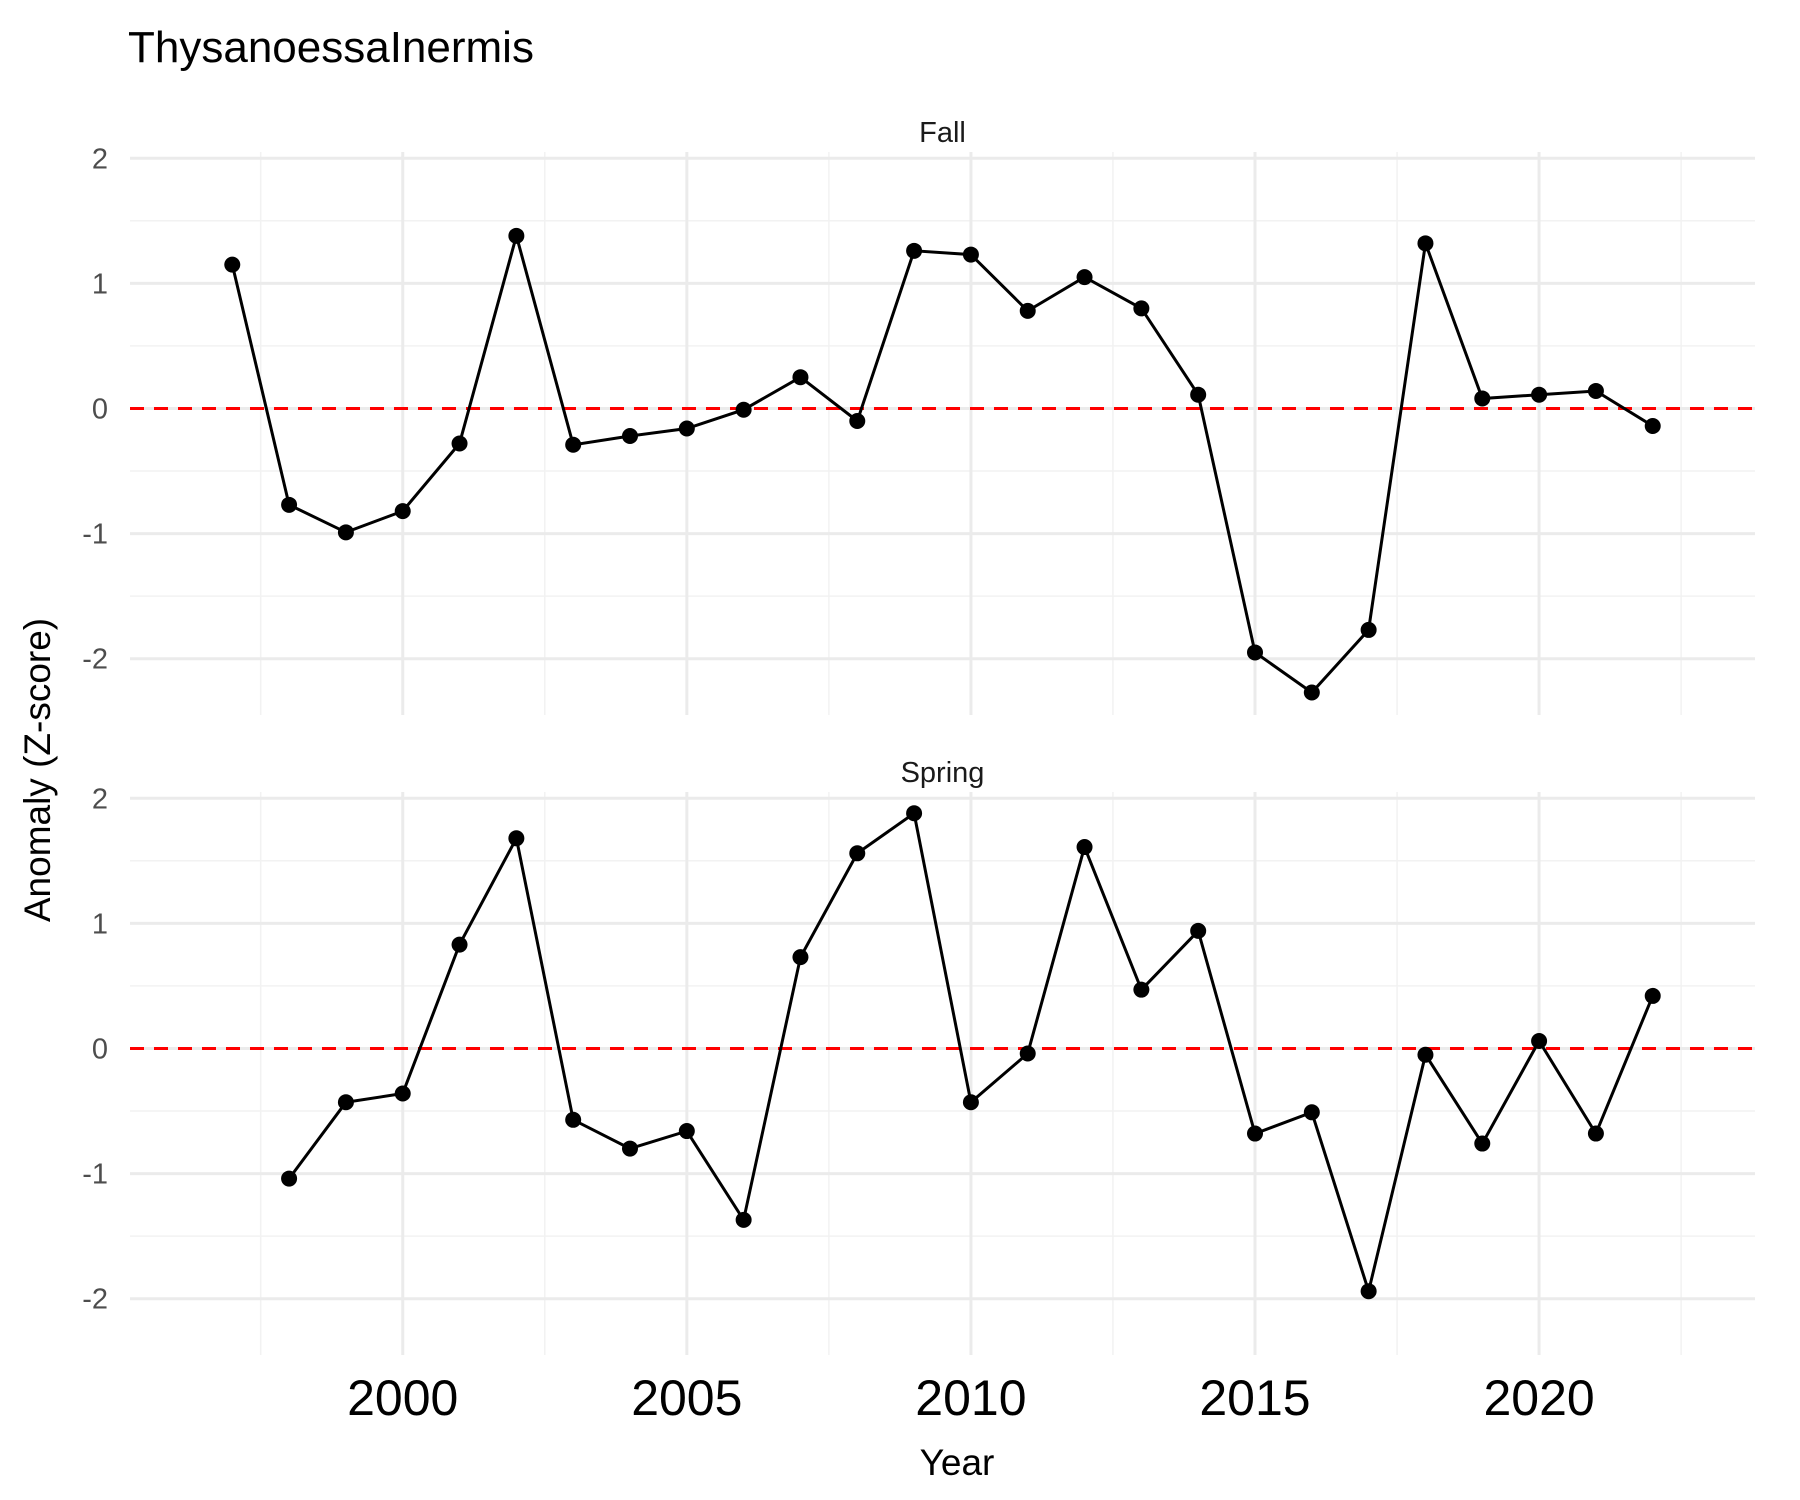 This screenshot has height=1500, width=1800. Describe the element at coordinates (800, 957) in the screenshot. I see `data-point-spring-2007` at that location.